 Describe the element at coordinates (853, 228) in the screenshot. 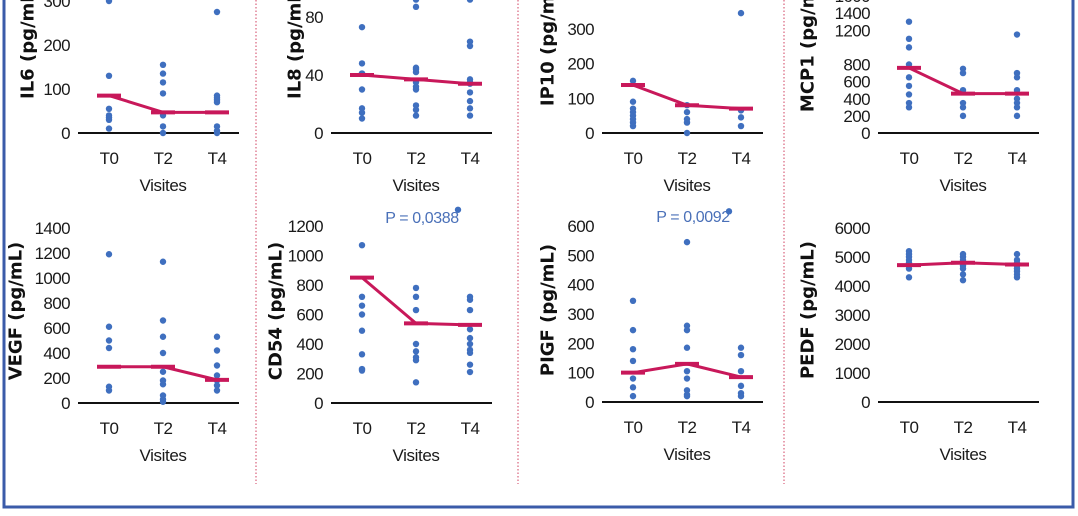

I see `y-tick-label: 6000` at that location.